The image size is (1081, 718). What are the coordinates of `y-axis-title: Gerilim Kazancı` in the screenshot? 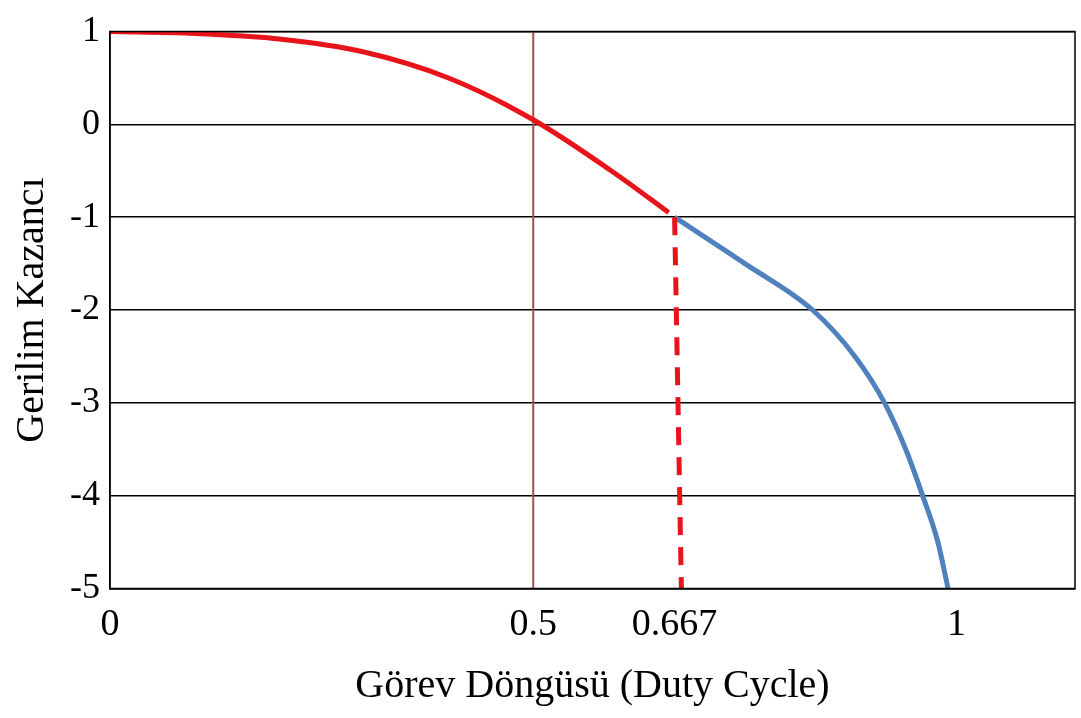 It's located at (29, 310).